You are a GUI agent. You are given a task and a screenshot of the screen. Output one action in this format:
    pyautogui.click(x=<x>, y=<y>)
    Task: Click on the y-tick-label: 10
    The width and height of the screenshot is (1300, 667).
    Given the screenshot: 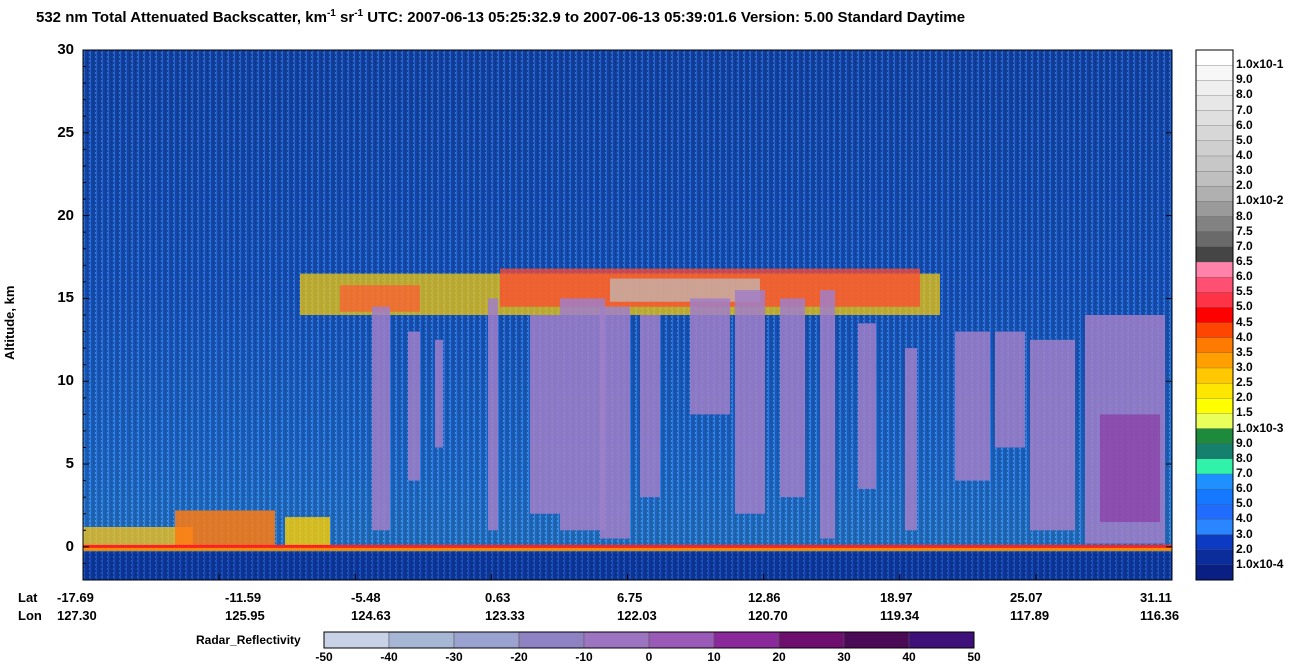 What is the action you would take?
    pyautogui.click(x=65, y=381)
    